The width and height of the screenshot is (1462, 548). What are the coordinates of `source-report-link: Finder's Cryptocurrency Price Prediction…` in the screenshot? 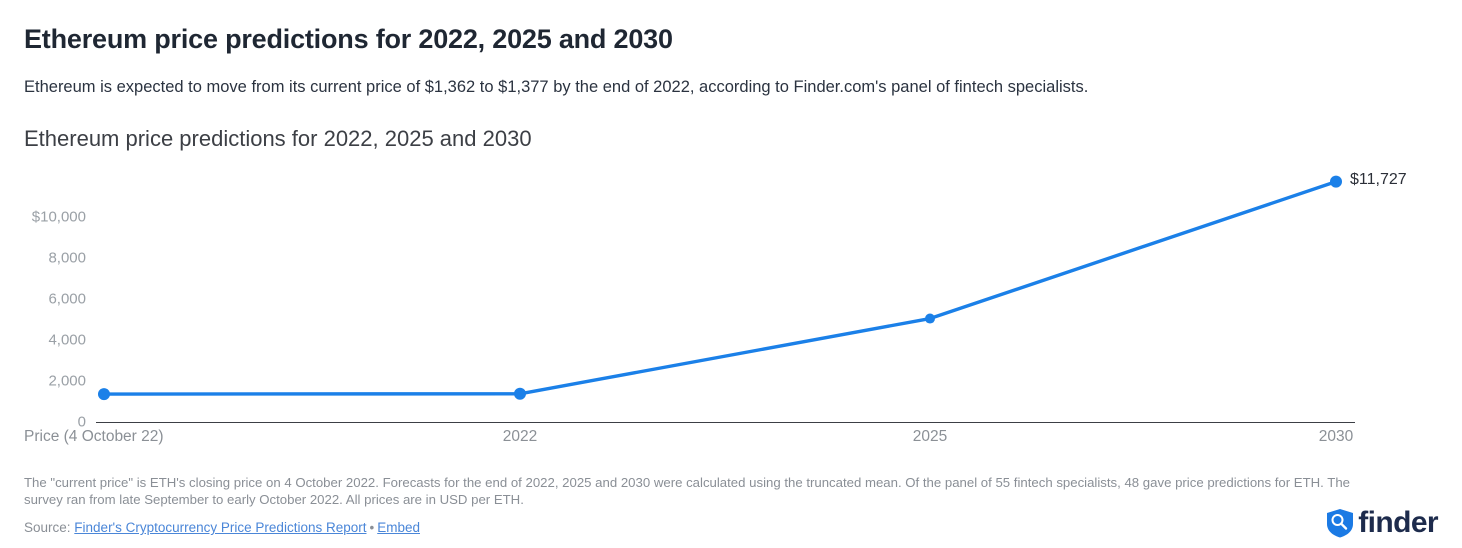 It's located at (220, 527).